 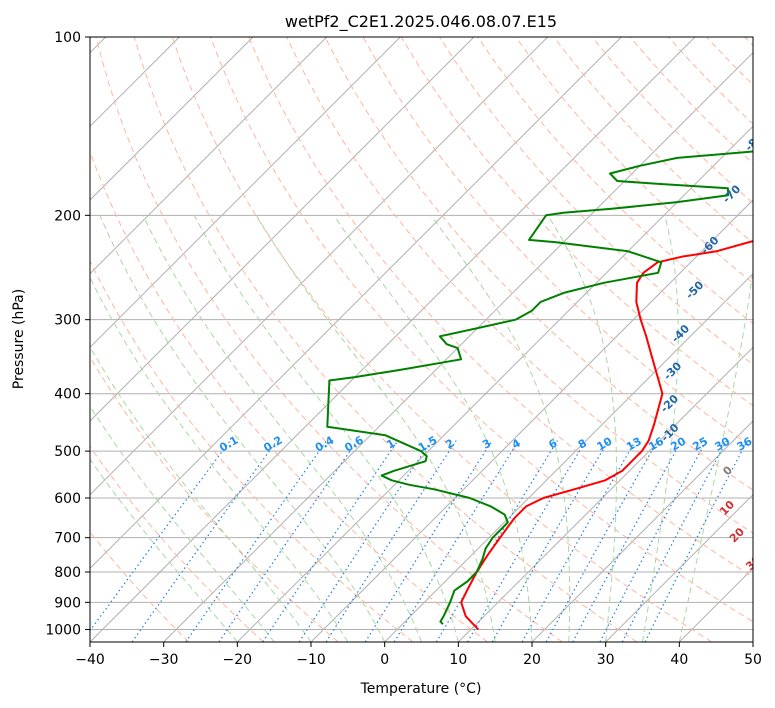 I want to click on chart-title: wetPf2_C2E1.2025.046.08.07.E15, so click(x=421, y=22).